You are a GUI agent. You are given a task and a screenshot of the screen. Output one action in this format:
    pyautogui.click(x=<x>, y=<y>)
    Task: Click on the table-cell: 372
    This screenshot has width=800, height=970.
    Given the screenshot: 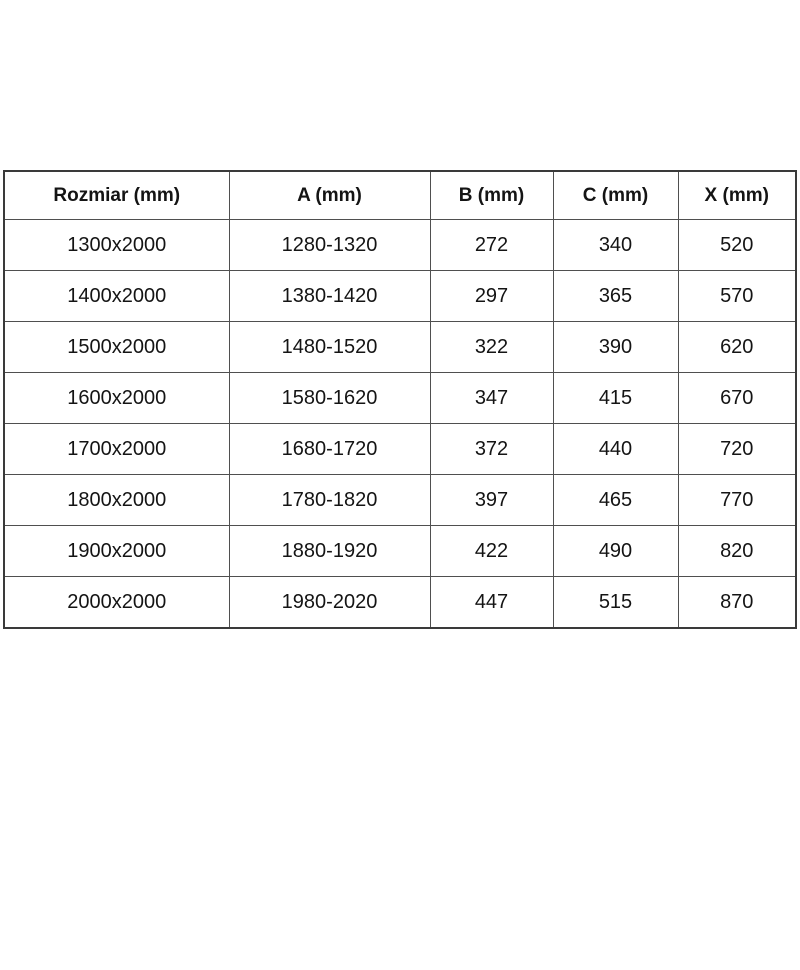 What is the action you would take?
    pyautogui.click(x=491, y=449)
    